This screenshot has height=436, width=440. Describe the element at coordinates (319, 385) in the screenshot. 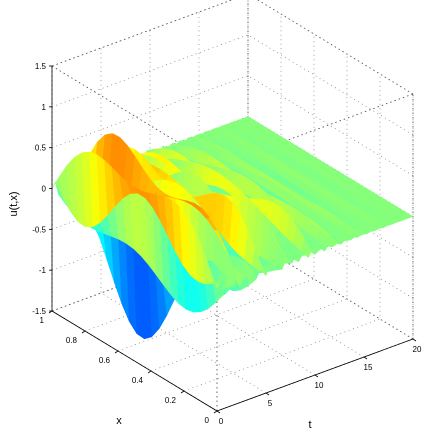

I see `t-tick-label: 10` at that location.